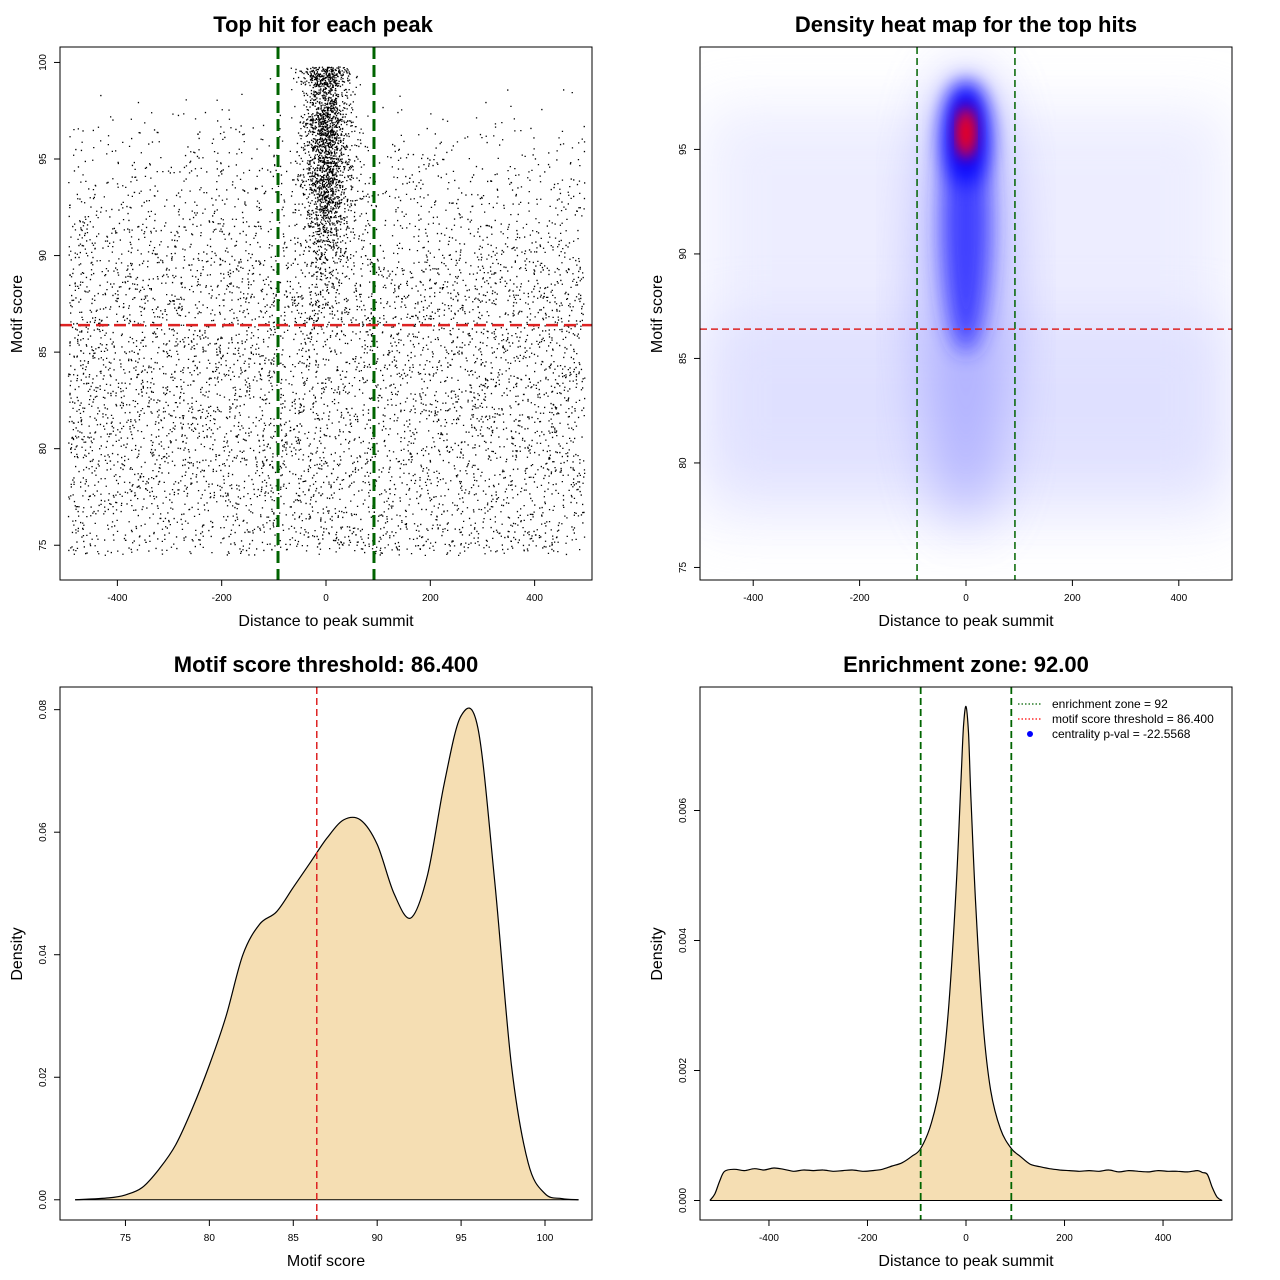  What do you see at coordinates (1133, 719) in the screenshot?
I see `legend-label-threshold: motif score threshold = 86.400` at bounding box center [1133, 719].